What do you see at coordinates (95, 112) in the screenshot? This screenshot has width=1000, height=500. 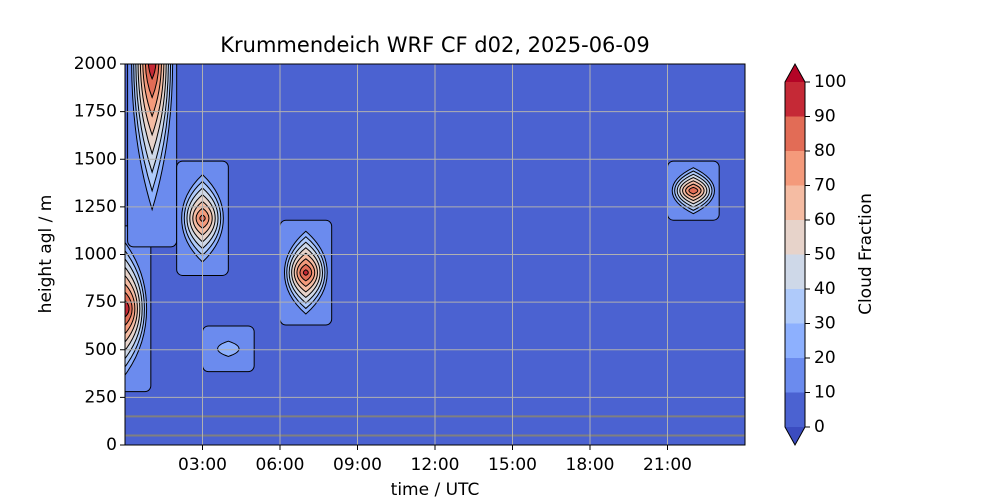 I see `y-tick-label: 1750` at bounding box center [95, 112].